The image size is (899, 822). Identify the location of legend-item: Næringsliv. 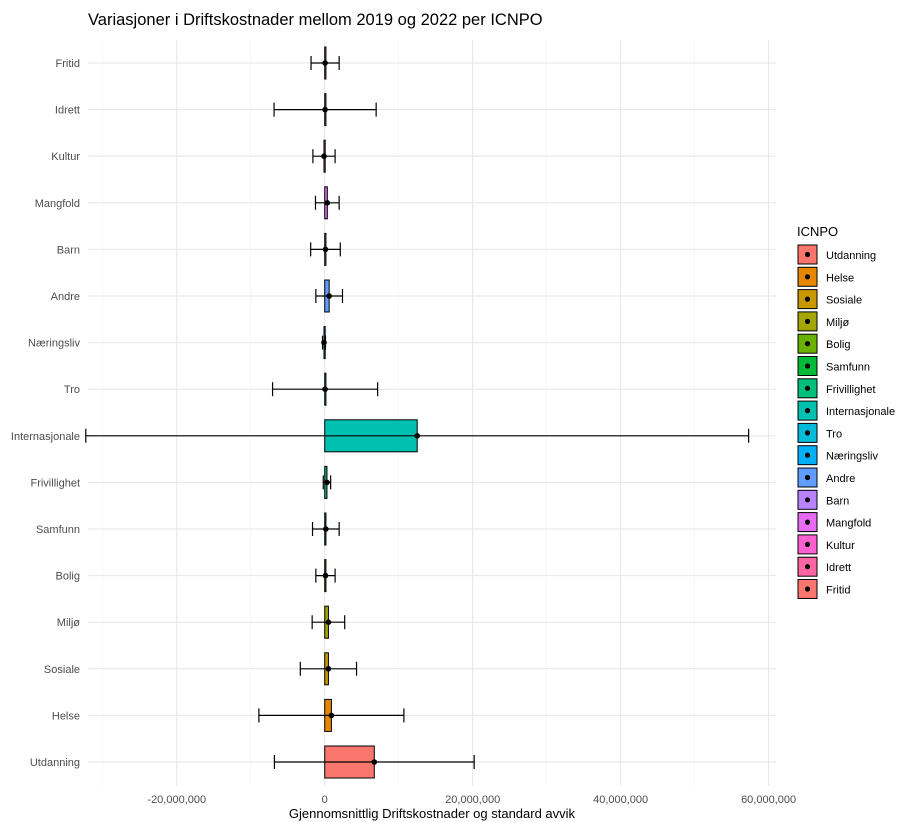
(837, 455).